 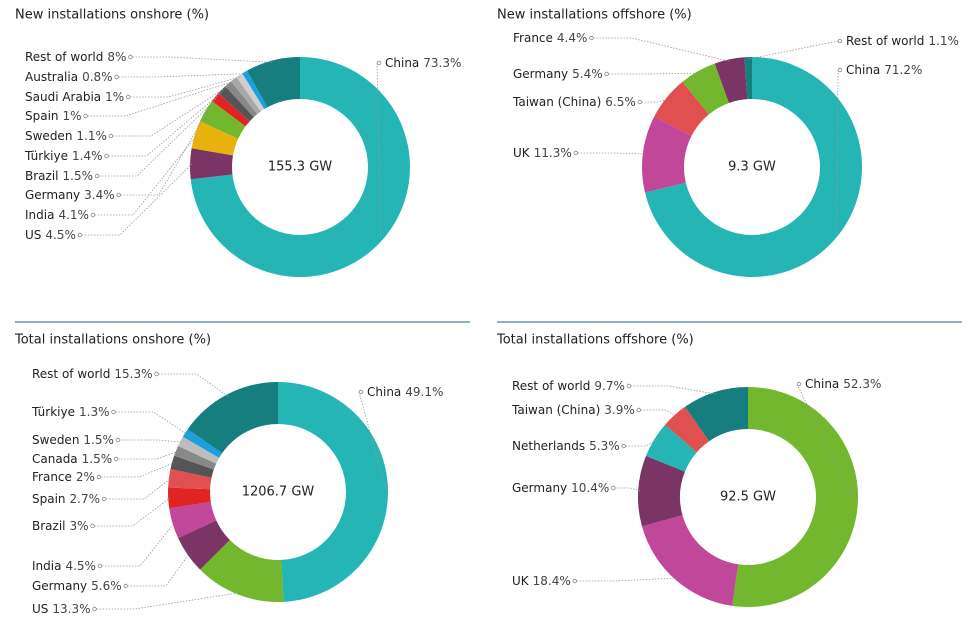 I want to click on slice-label: China 71.2%, so click(x=884, y=70).